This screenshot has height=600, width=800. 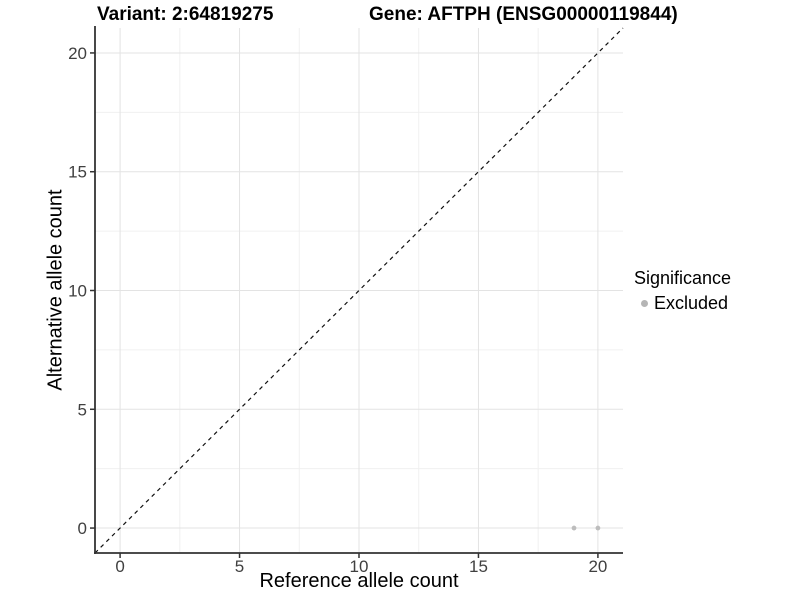 What do you see at coordinates (77, 291) in the screenshot?
I see `y-tick-label: 10` at bounding box center [77, 291].